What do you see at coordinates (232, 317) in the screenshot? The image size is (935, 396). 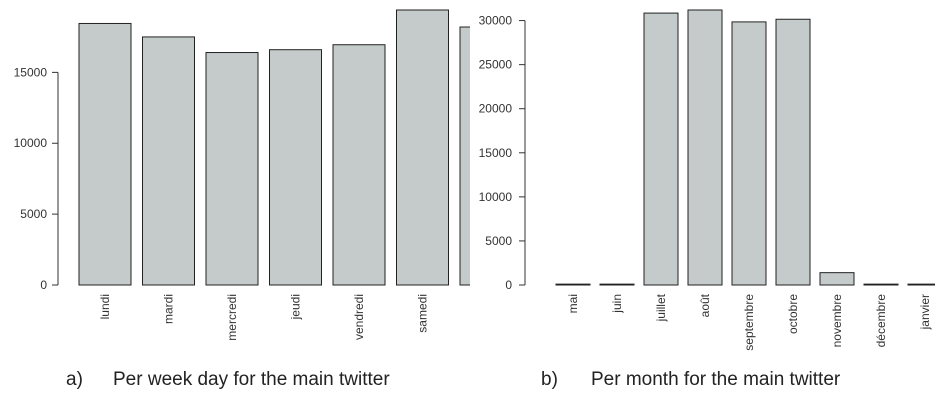 I see `category-label-a: mercredi` at bounding box center [232, 317].